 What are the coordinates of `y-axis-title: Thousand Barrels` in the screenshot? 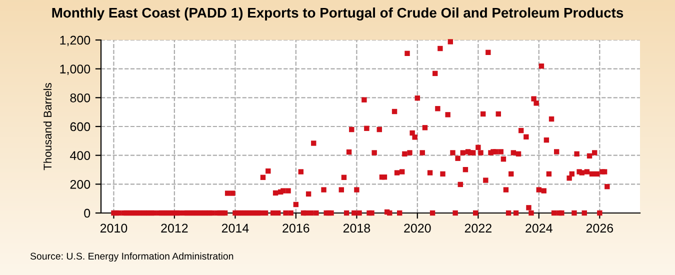 It's located at (47, 126).